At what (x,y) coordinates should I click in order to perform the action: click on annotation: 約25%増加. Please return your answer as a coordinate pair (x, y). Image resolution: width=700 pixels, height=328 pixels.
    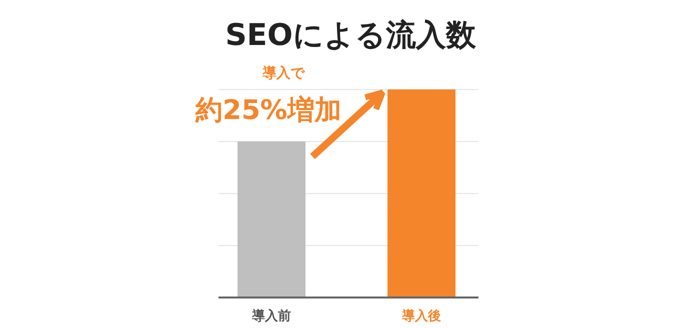
    Looking at the image, I should click on (268, 110).